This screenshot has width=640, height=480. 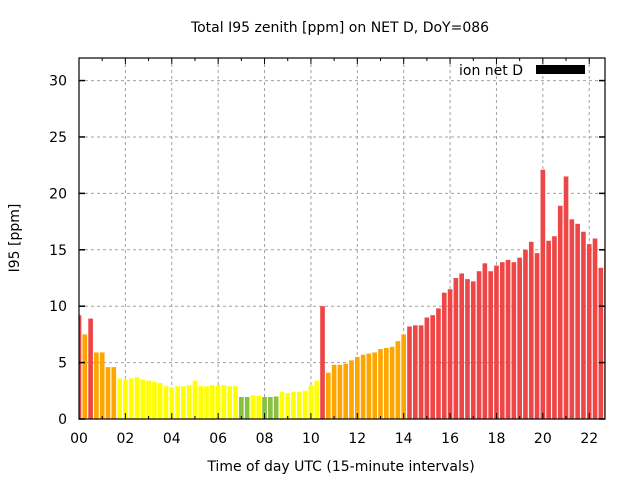 What do you see at coordinates (334, 439) in the screenshot?
I see `x-tick-labels: 00 02 04 06 08 10 12 14 16 18 20 22` at bounding box center [334, 439].